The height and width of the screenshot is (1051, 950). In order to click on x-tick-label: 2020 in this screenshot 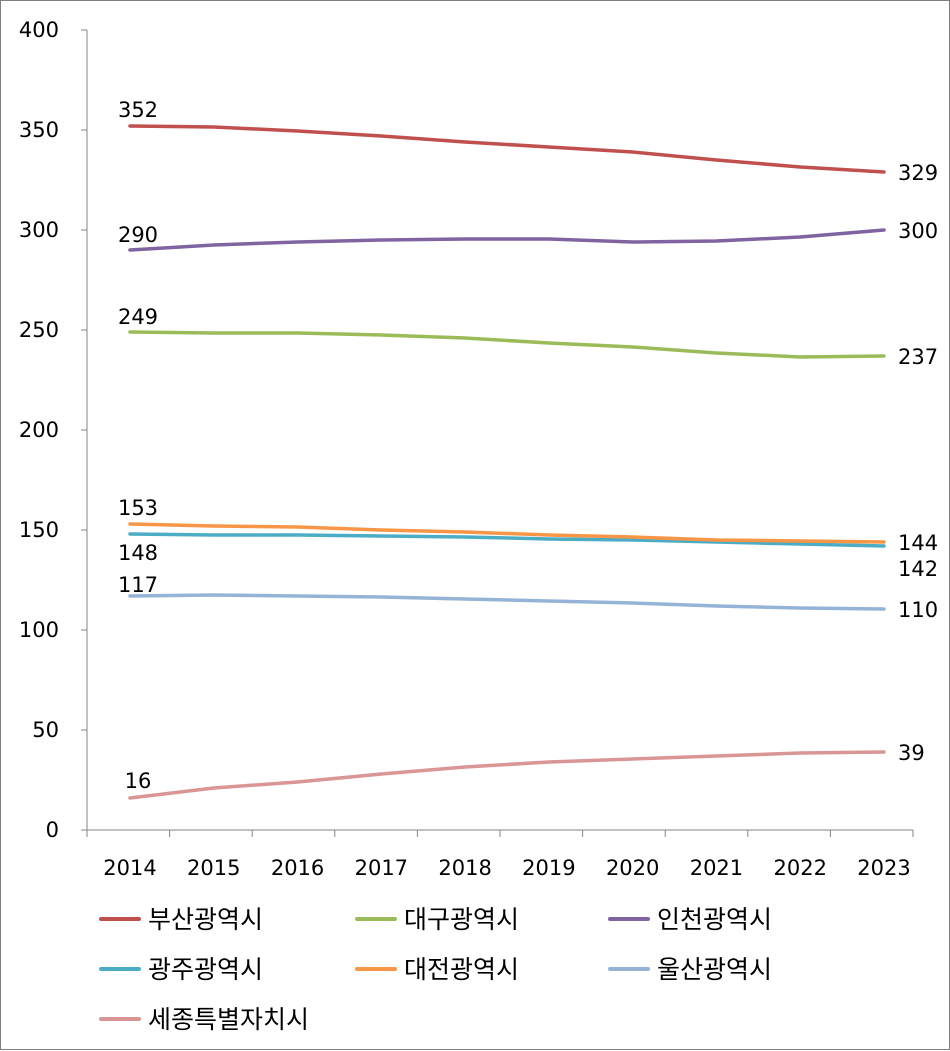, I will do `click(632, 868)`.